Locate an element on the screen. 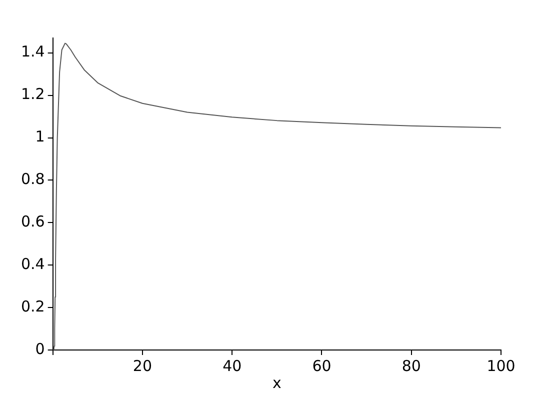 This screenshot has height=406, width=539. x-tick-label: 100 is located at coordinates (501, 365).